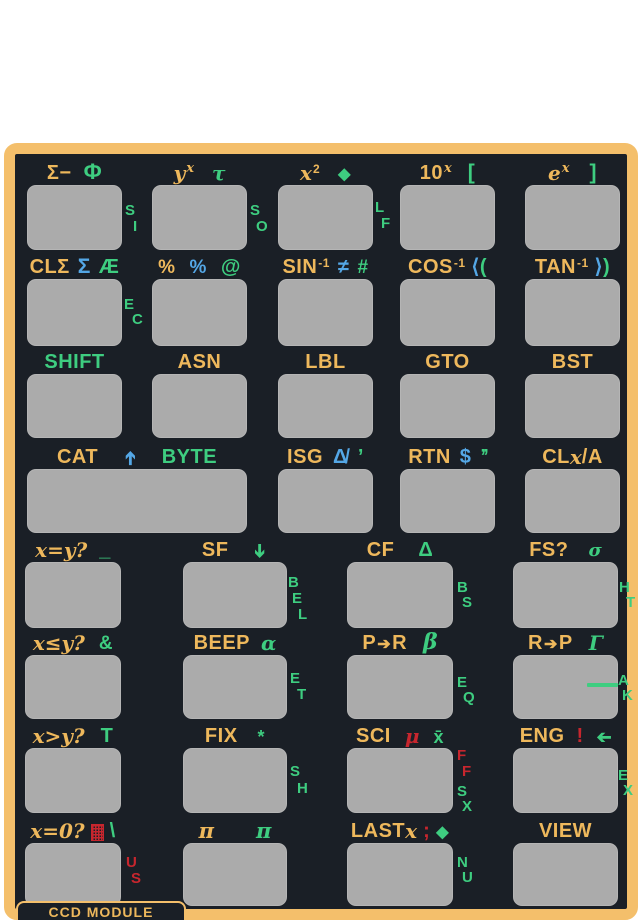 Image resolution: width=640 pixels, height=920 pixels. I want to click on key-y-pow-x, so click(199, 217).